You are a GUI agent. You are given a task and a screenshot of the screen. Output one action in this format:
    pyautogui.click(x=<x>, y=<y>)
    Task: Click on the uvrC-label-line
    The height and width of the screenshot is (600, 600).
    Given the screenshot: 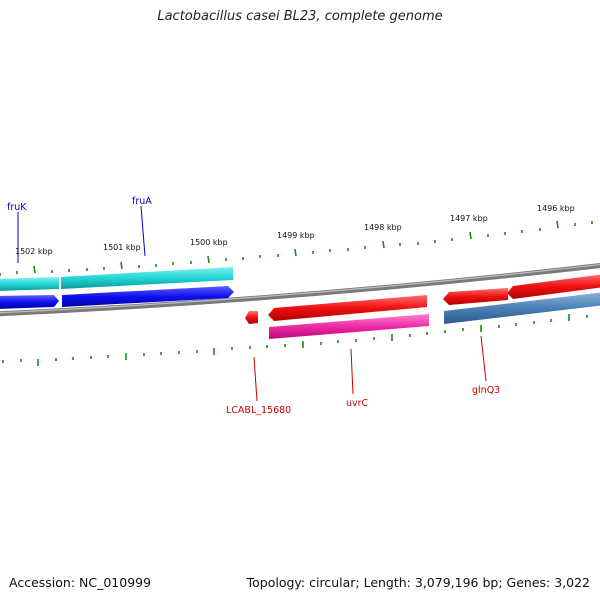 What is the action you would take?
    pyautogui.click(x=352, y=371)
    